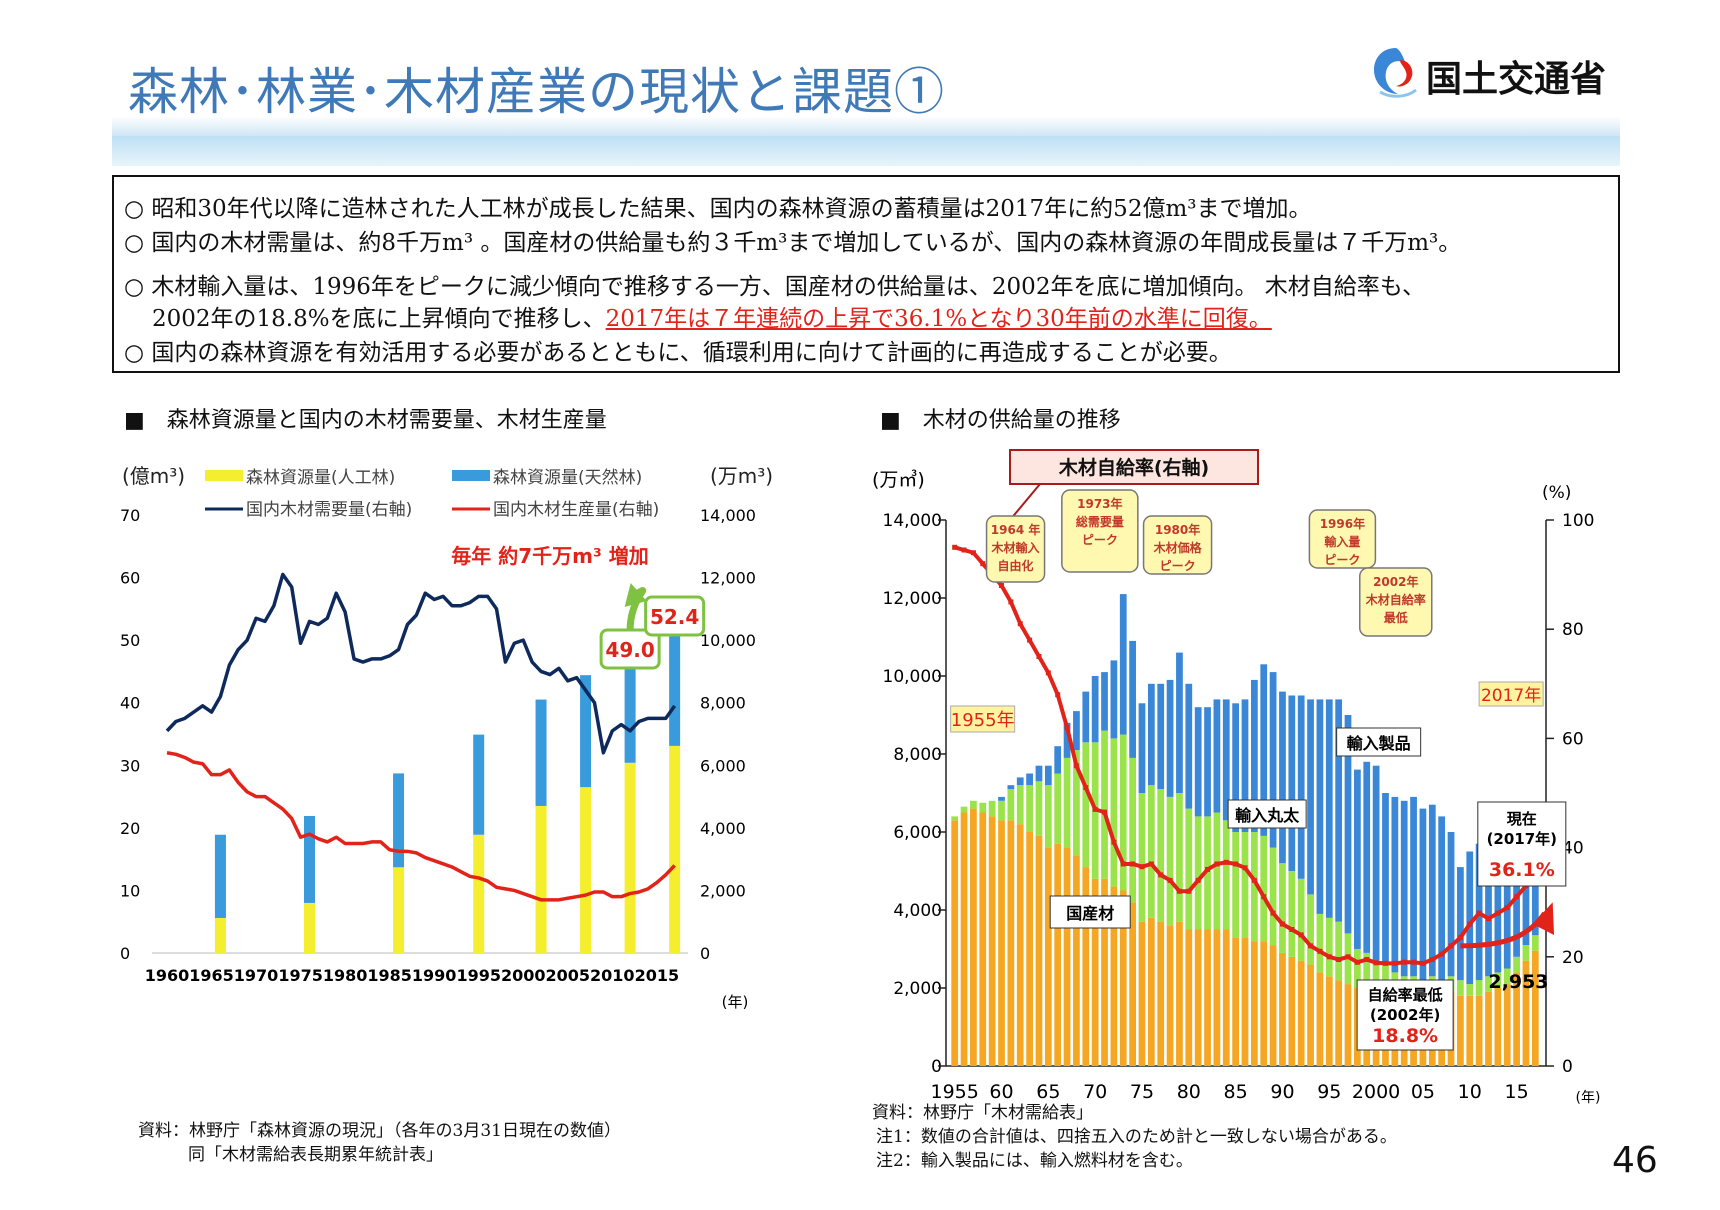  I want to click on trend-arrow-head, so click(1543, 918).